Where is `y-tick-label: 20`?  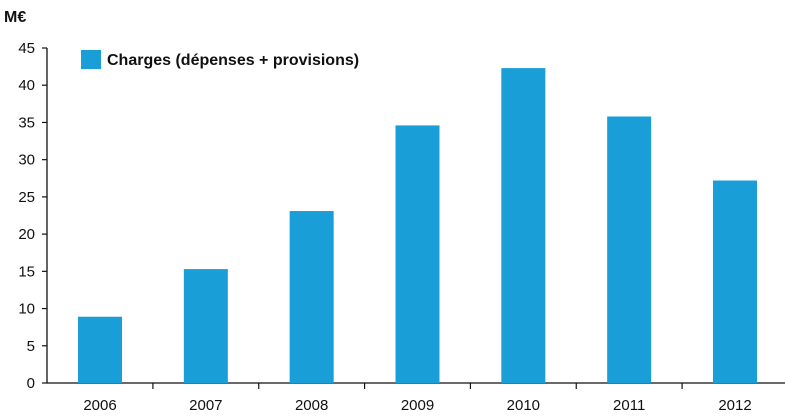
y-tick-label: 20 is located at coordinates (26, 234).